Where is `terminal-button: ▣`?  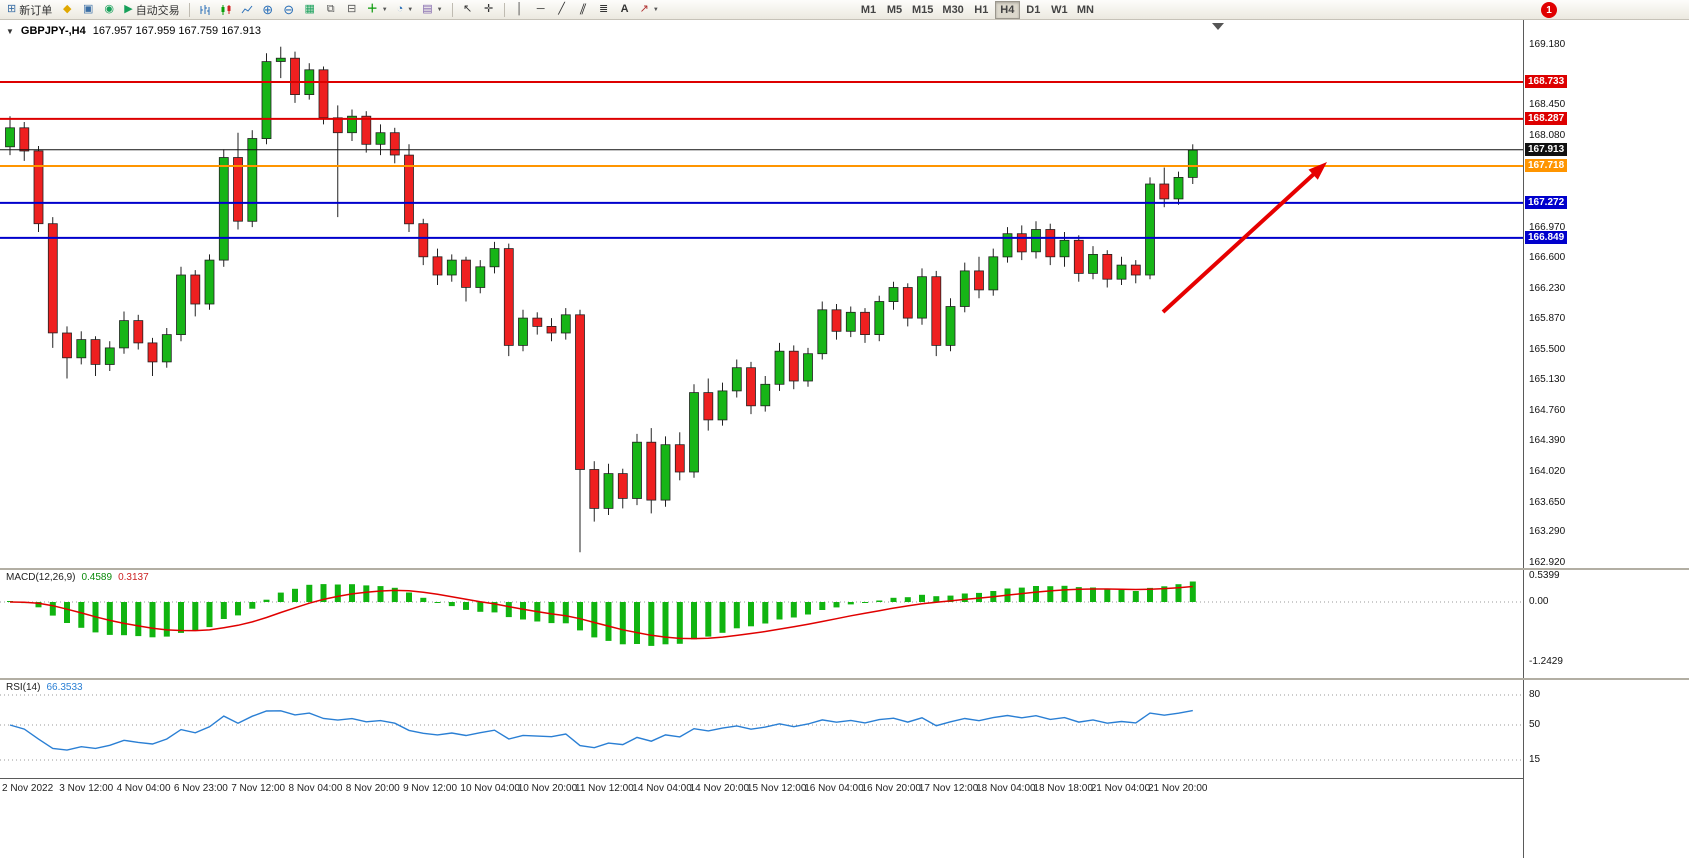 terminal-button: ▣ is located at coordinates (88, 10).